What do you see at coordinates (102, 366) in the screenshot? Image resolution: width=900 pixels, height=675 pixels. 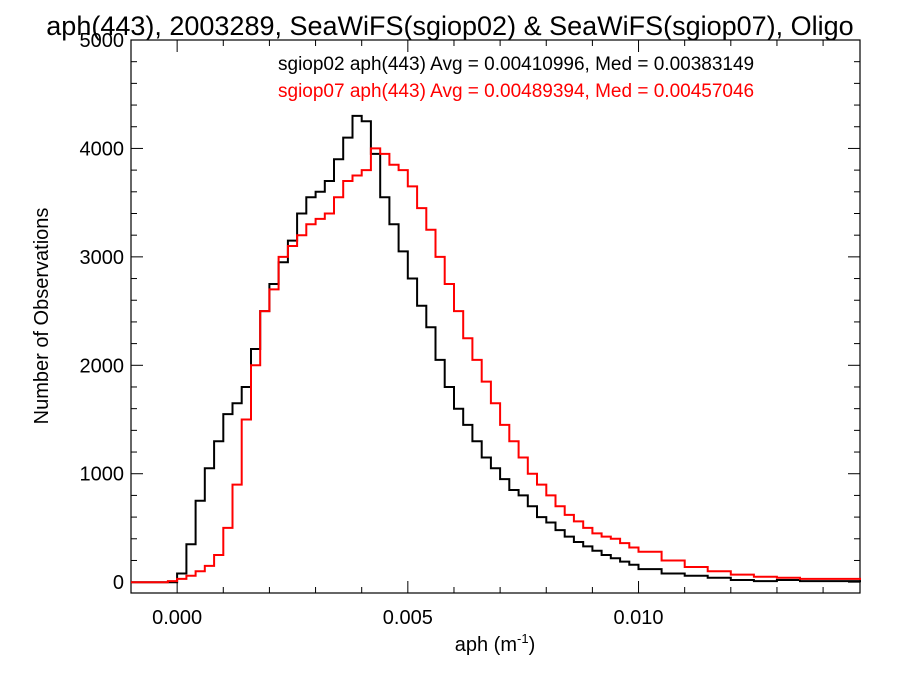 I see `y-tick-label: 2000` at bounding box center [102, 366].